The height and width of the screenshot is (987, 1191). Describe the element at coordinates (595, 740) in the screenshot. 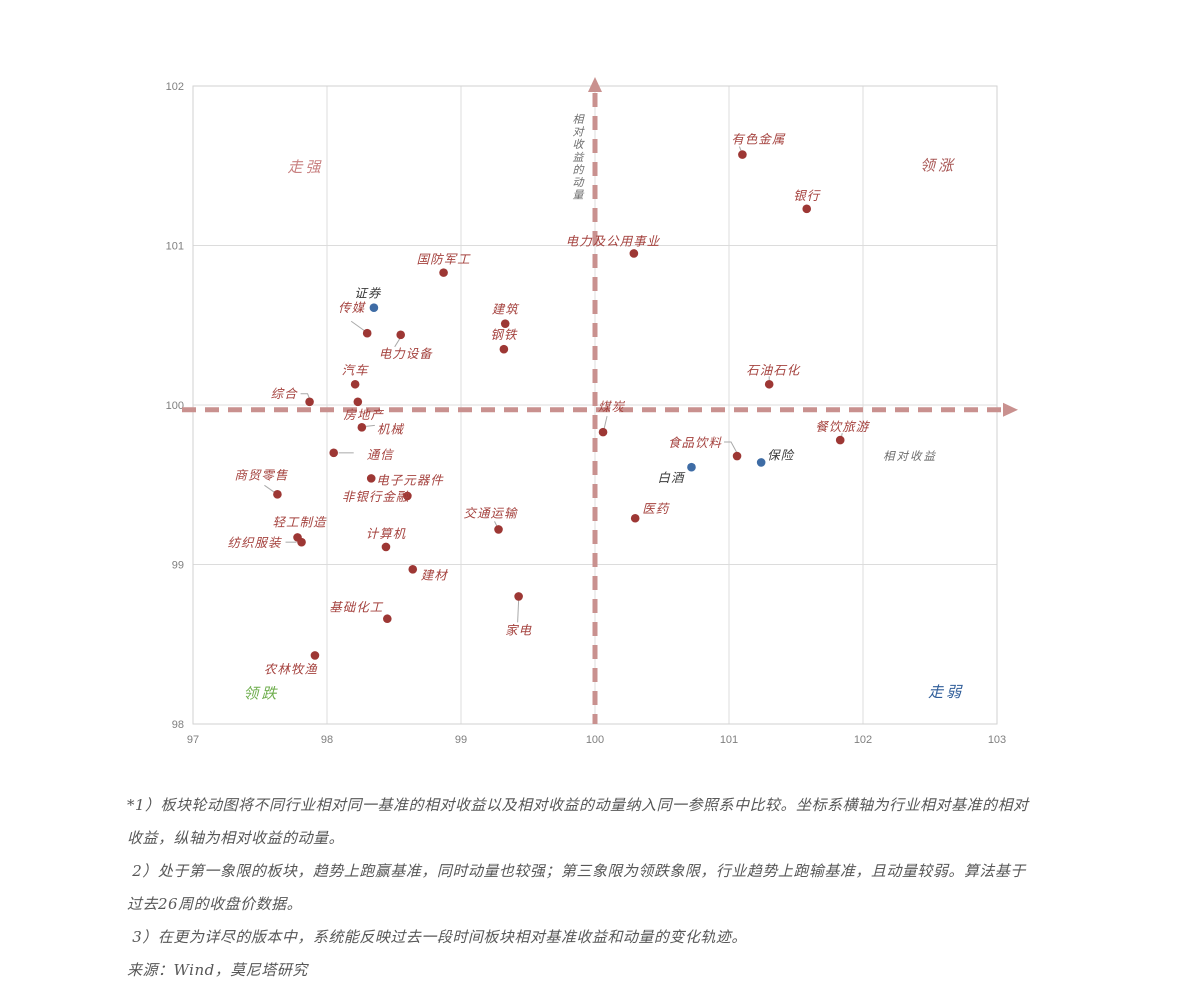

I see `x-tick-label: 100` at that location.